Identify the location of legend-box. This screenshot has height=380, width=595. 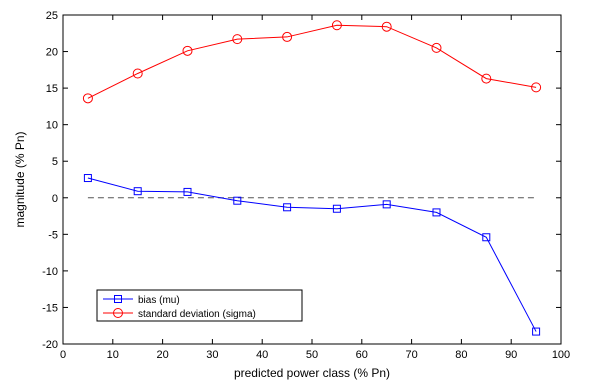
(199, 305).